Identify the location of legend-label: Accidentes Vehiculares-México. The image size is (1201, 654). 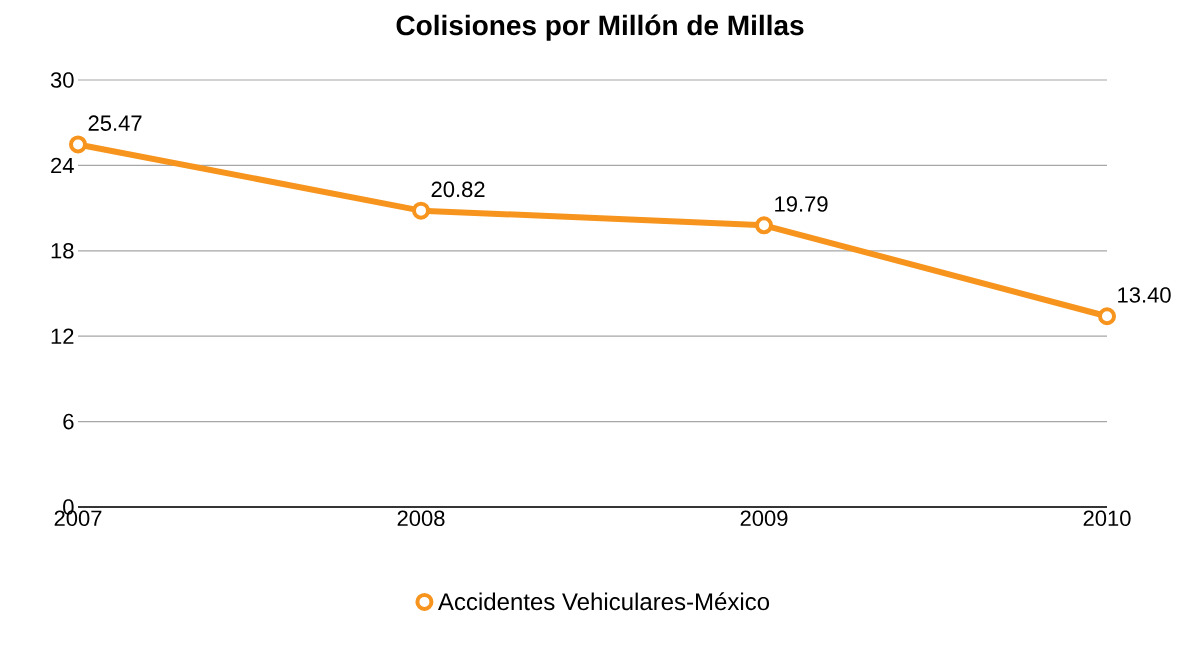
(603, 601).